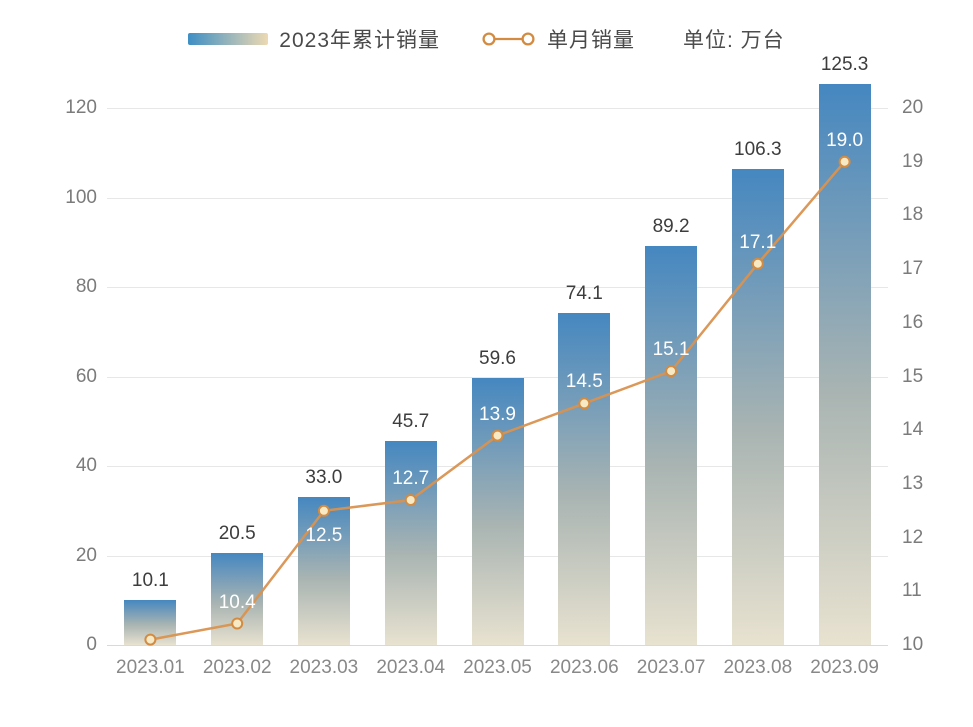 The image size is (973, 727). Describe the element at coordinates (91, 644) in the screenshot. I see `left-axis-tick-label: 0` at that location.